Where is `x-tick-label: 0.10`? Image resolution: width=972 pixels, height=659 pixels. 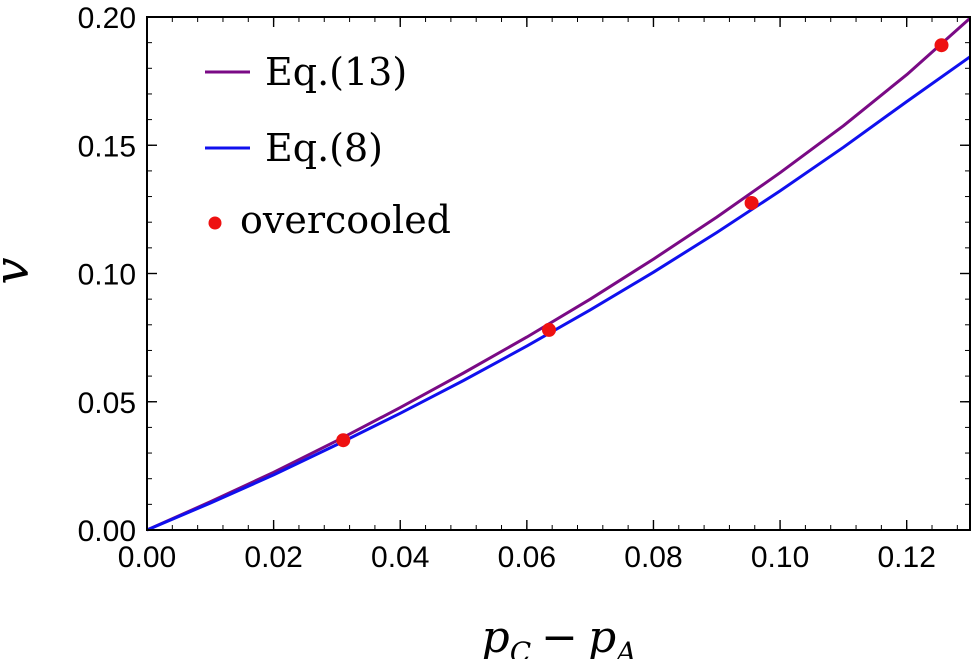
x-tick-label: 0.10 is located at coordinates (780, 557).